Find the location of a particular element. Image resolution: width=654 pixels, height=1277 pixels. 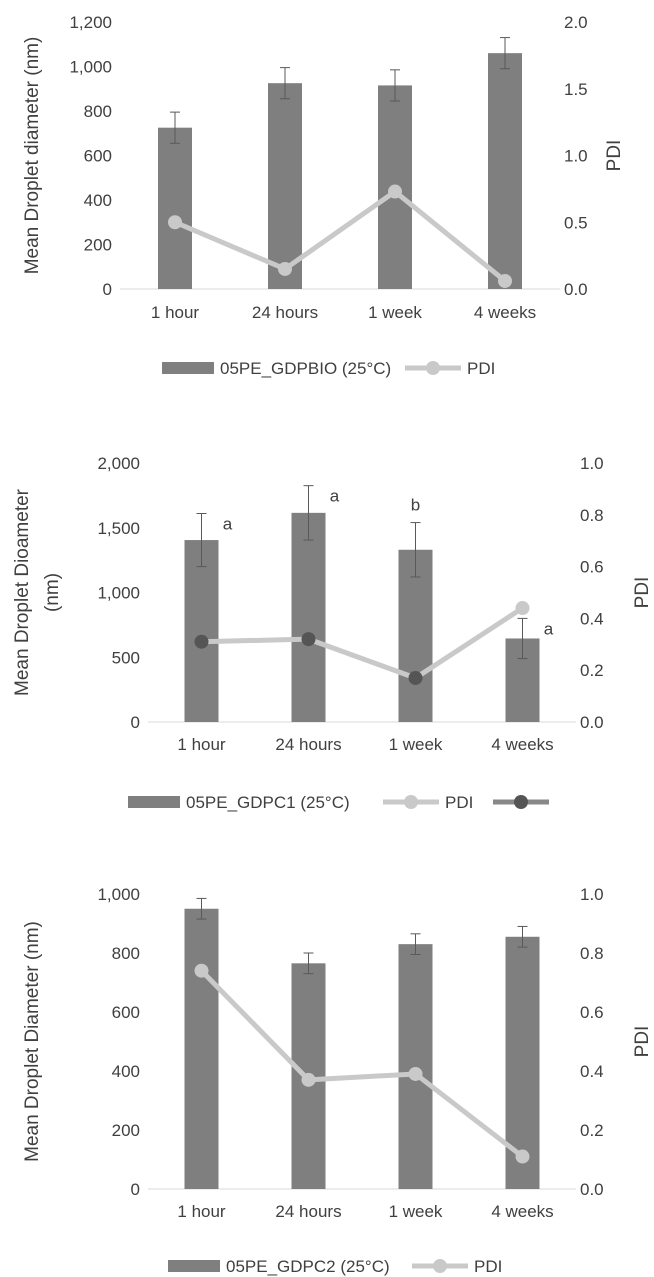

c0-y-tick-label: 600 is located at coordinates (98, 156).